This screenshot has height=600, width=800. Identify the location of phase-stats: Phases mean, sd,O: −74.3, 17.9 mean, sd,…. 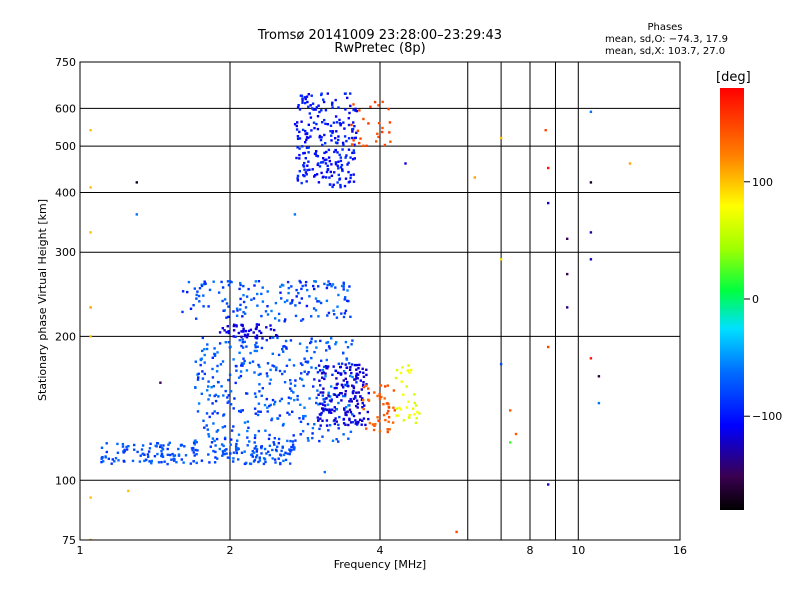
(666, 40).